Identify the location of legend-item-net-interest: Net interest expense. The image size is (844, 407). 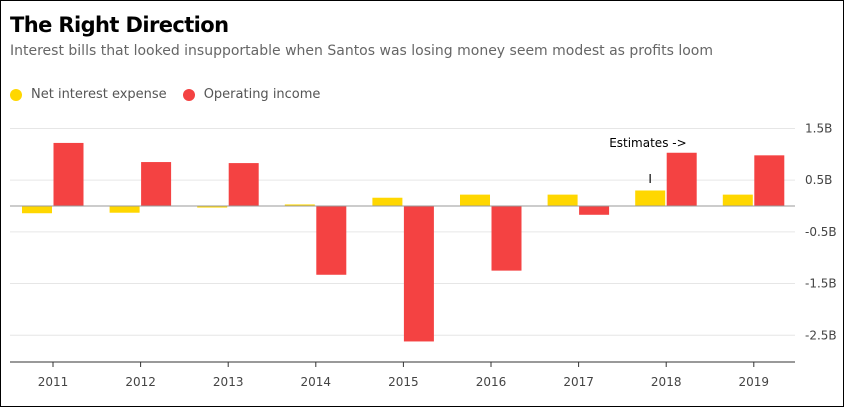
(88, 94).